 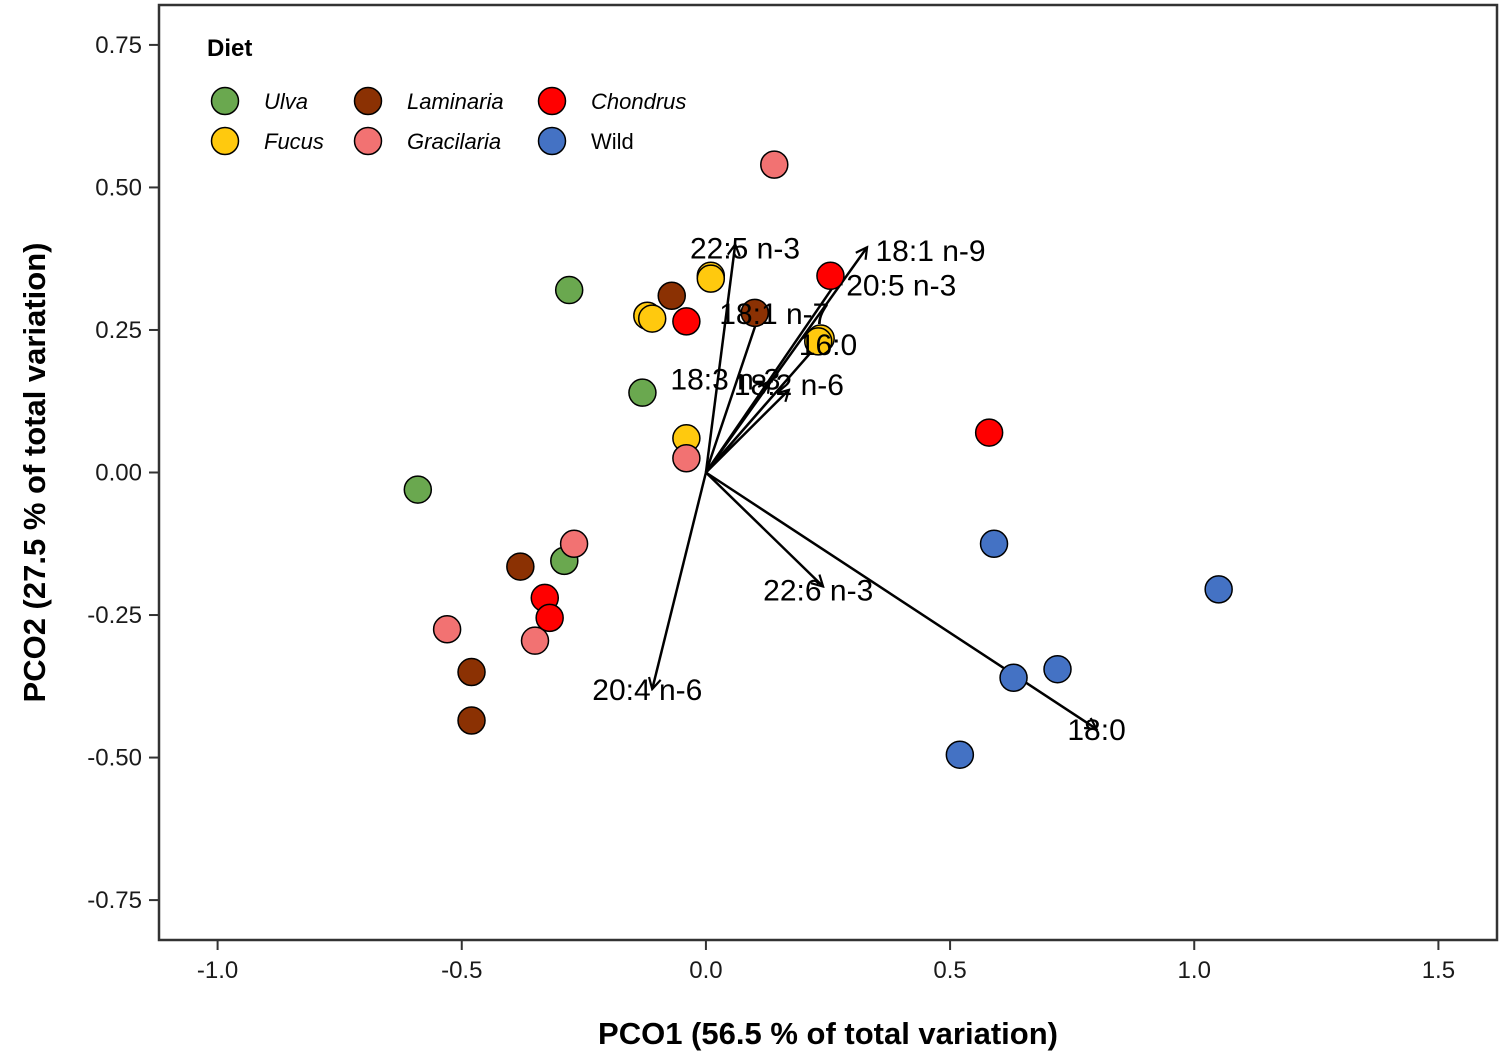 What do you see at coordinates (217, 970) in the screenshot?
I see `x-tick-label: -1.0` at bounding box center [217, 970].